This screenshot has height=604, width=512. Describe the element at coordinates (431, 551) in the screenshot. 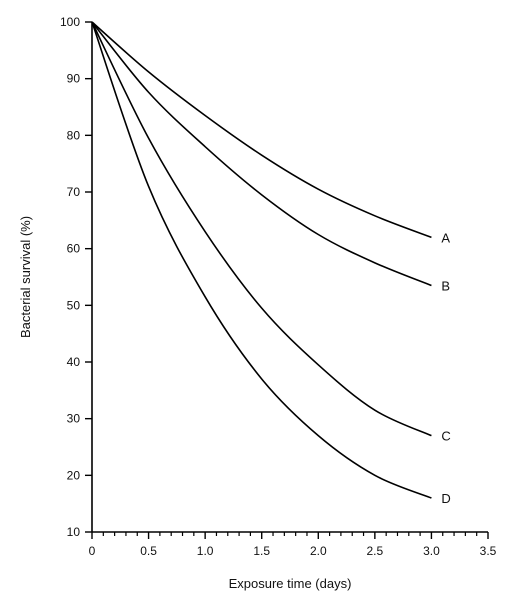

I see `x-tick-label: 3.0` at that location.